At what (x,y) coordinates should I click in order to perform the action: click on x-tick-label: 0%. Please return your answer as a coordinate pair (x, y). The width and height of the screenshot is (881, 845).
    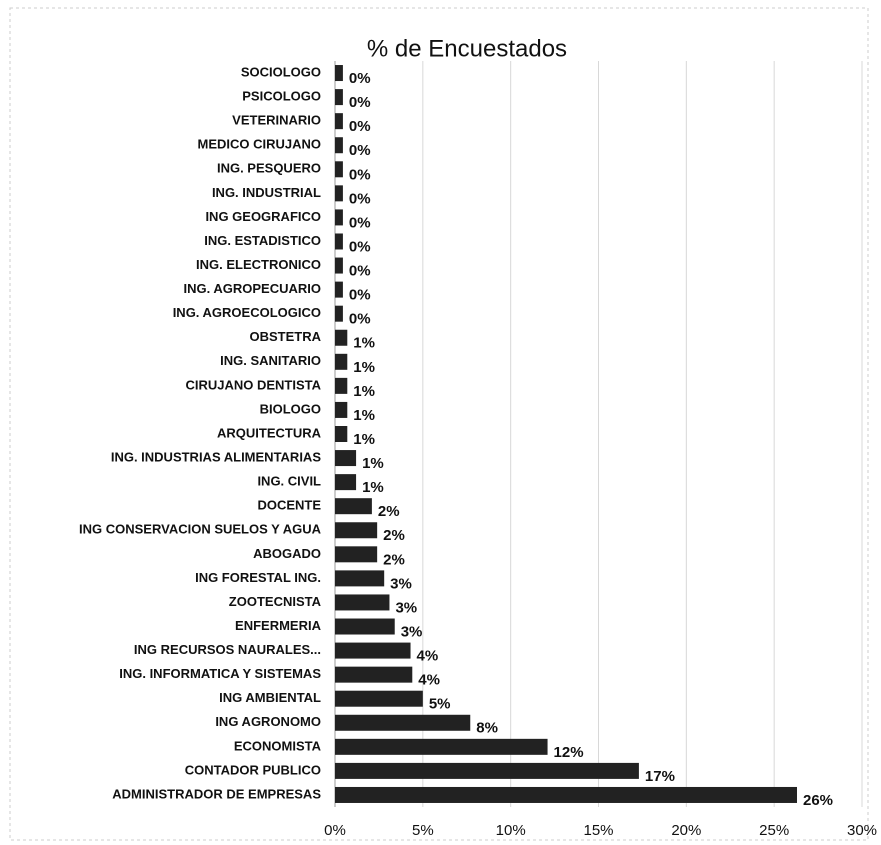
    Looking at the image, I should click on (335, 830).